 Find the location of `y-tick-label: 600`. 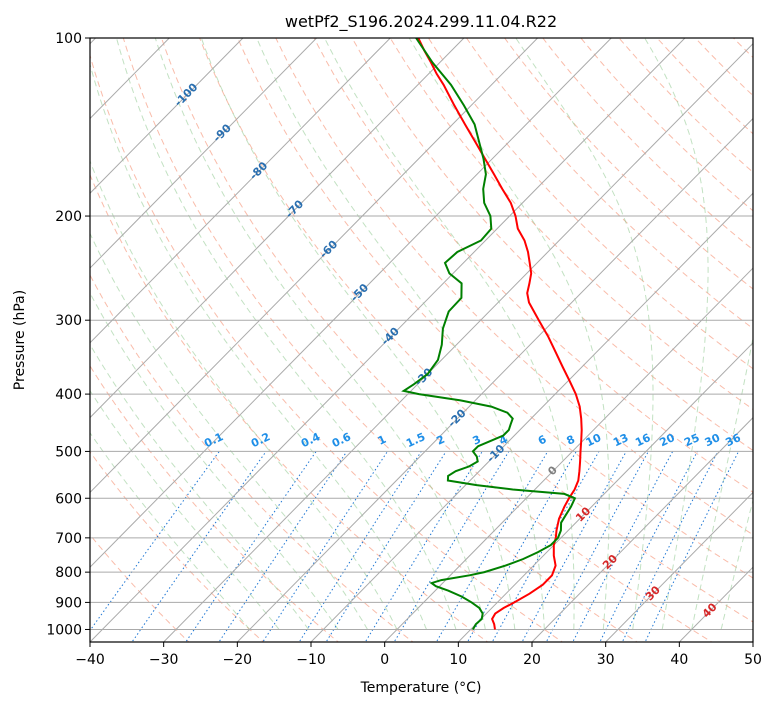

y-tick-label: 600 is located at coordinates (68, 499).